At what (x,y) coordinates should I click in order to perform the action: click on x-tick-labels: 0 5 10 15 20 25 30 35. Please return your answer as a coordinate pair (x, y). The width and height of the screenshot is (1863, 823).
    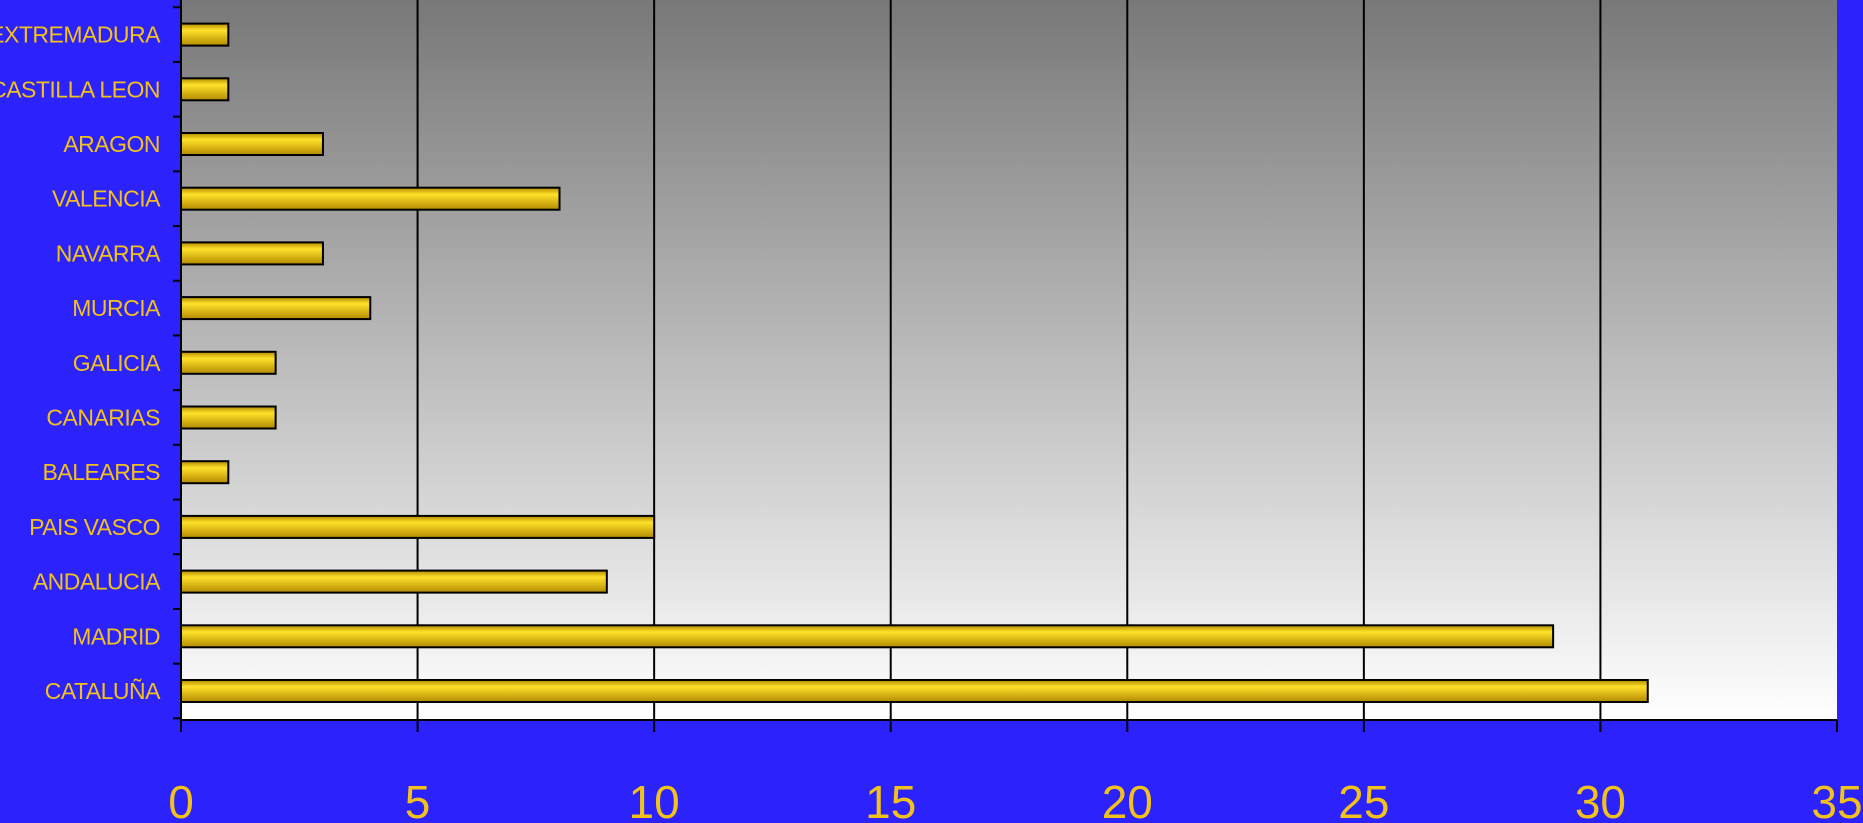
    Looking at the image, I should click on (1015, 771).